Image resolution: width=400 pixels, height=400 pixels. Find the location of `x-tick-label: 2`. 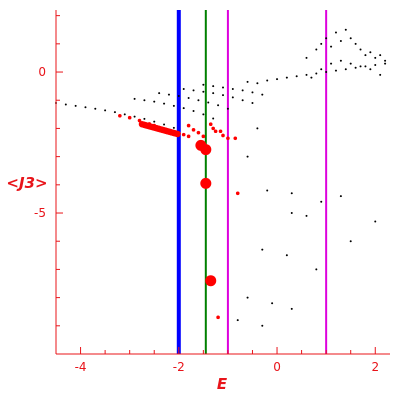

x-tick-label: 2 is located at coordinates (375, 367).